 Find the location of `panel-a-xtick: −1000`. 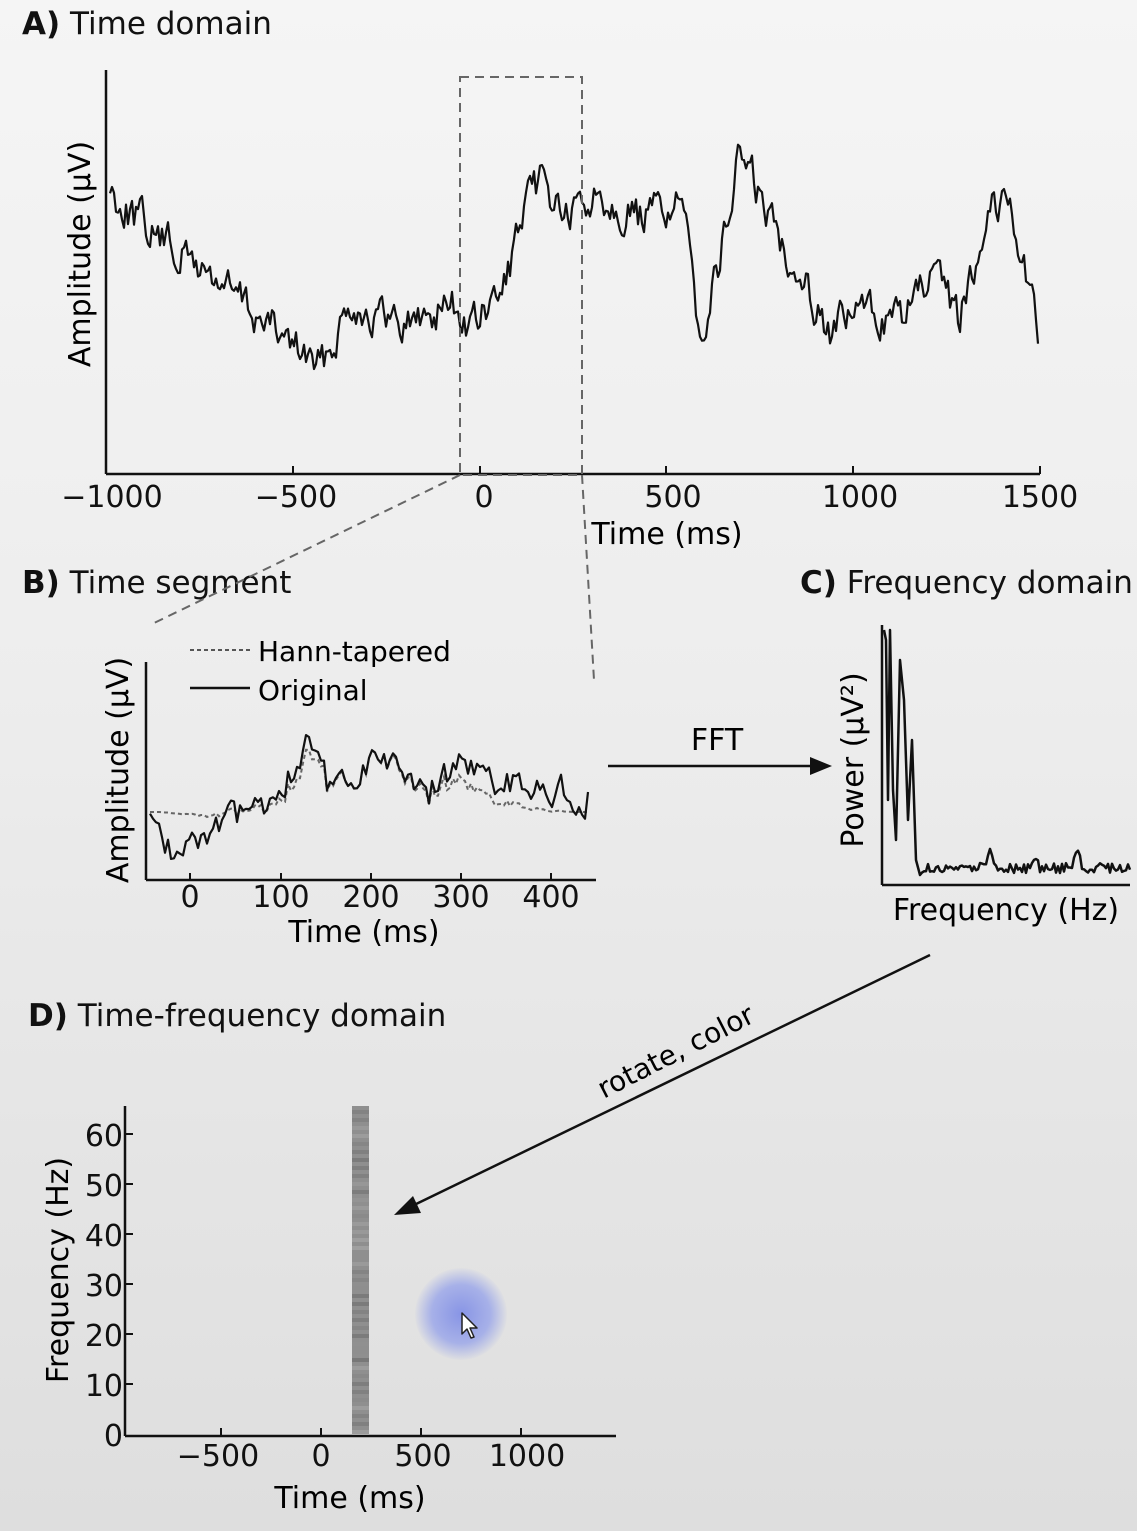

panel-a-xtick: −1000 is located at coordinates (111, 497).